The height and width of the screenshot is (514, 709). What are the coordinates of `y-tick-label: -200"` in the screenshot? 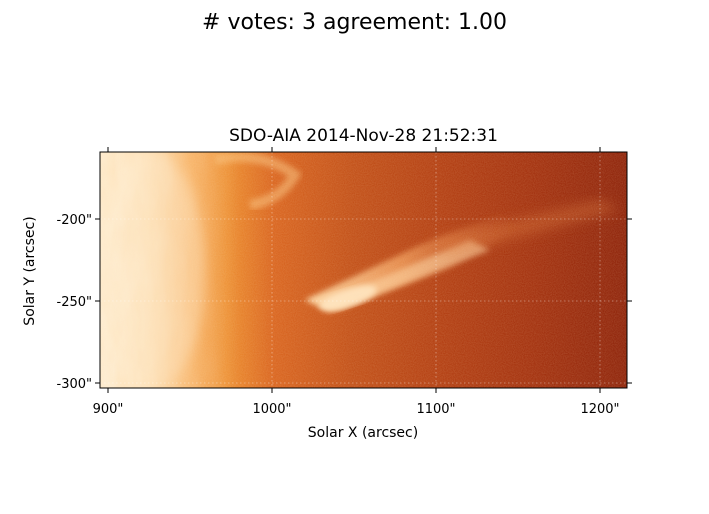 It's located at (74, 220).